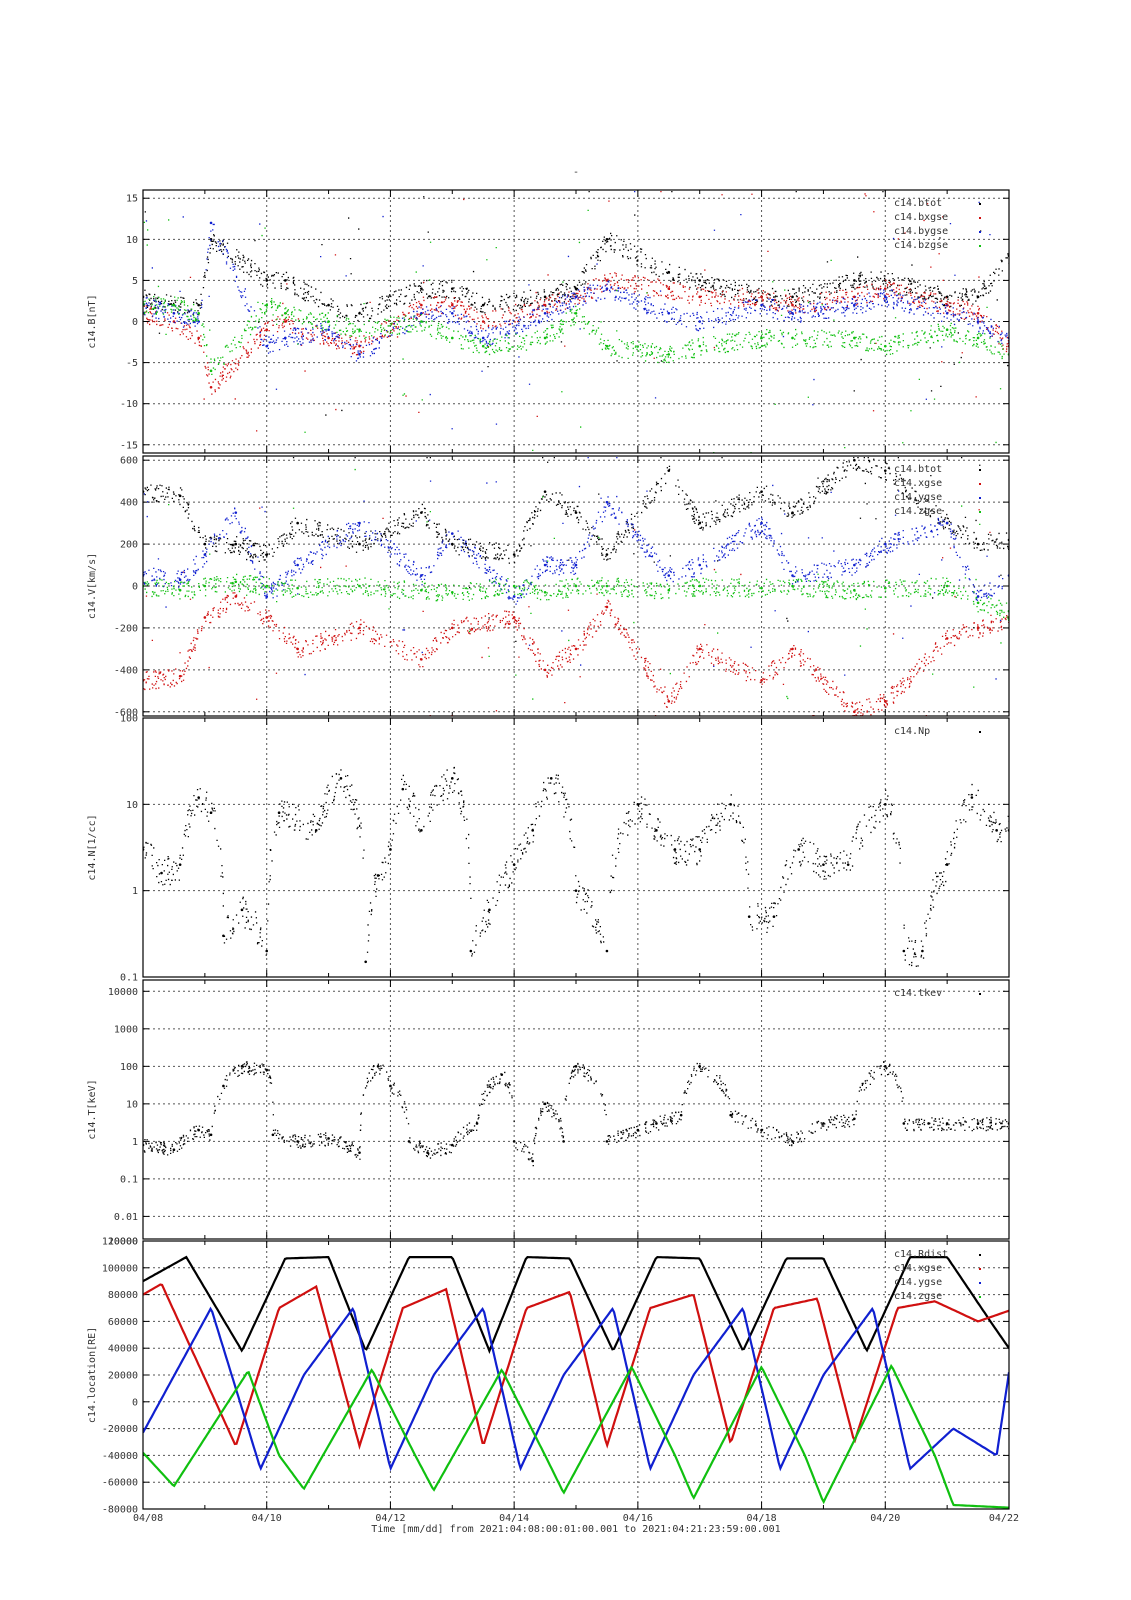 Image resolution: width=1131 pixels, height=1600 pixels. What do you see at coordinates (135, 1142) in the screenshot?
I see `y-tick-label: 1` at bounding box center [135, 1142].